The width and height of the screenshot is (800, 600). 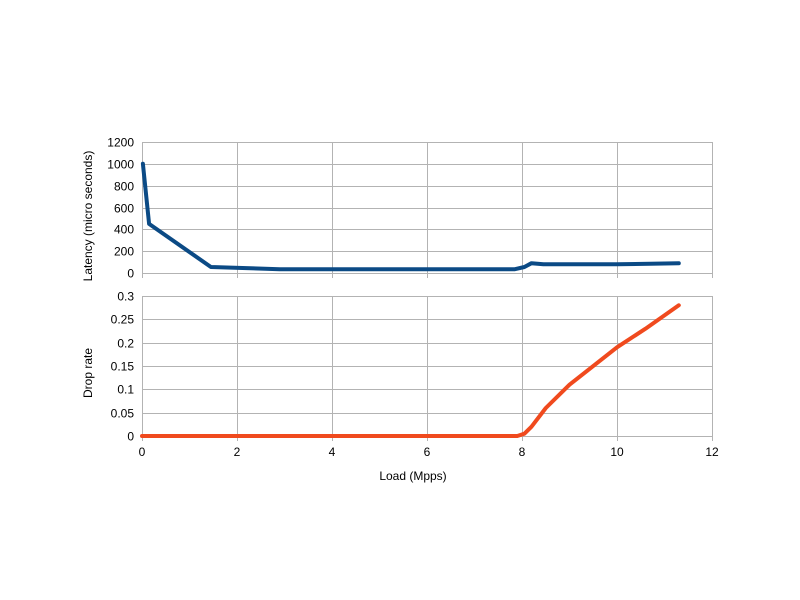 What do you see at coordinates (123, 414) in the screenshot?
I see `drop-y-tick-label: 0.05` at bounding box center [123, 414].